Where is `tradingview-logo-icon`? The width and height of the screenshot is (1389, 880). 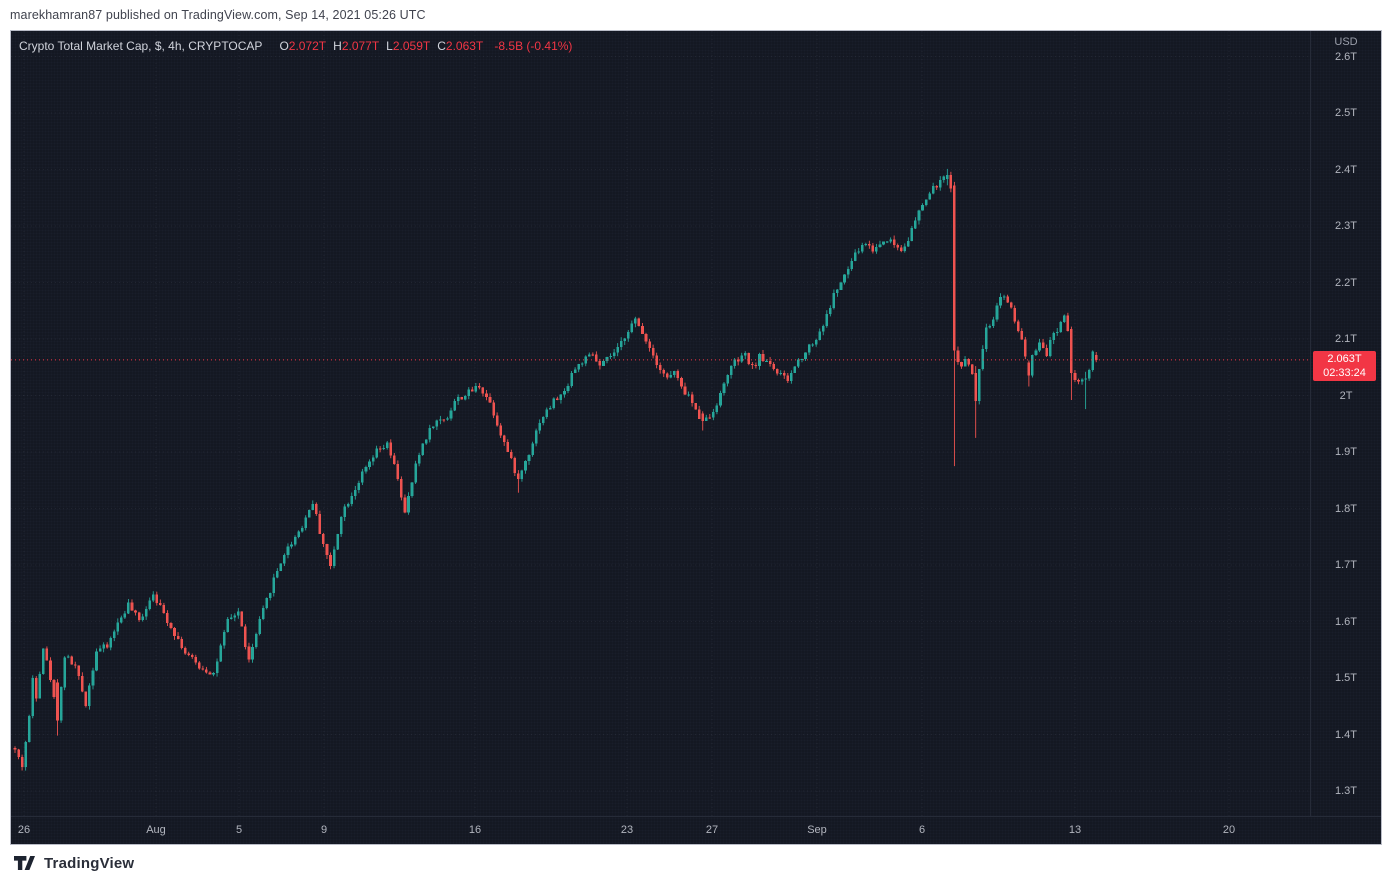
tradingview-logo-icon is located at coordinates (25, 863).